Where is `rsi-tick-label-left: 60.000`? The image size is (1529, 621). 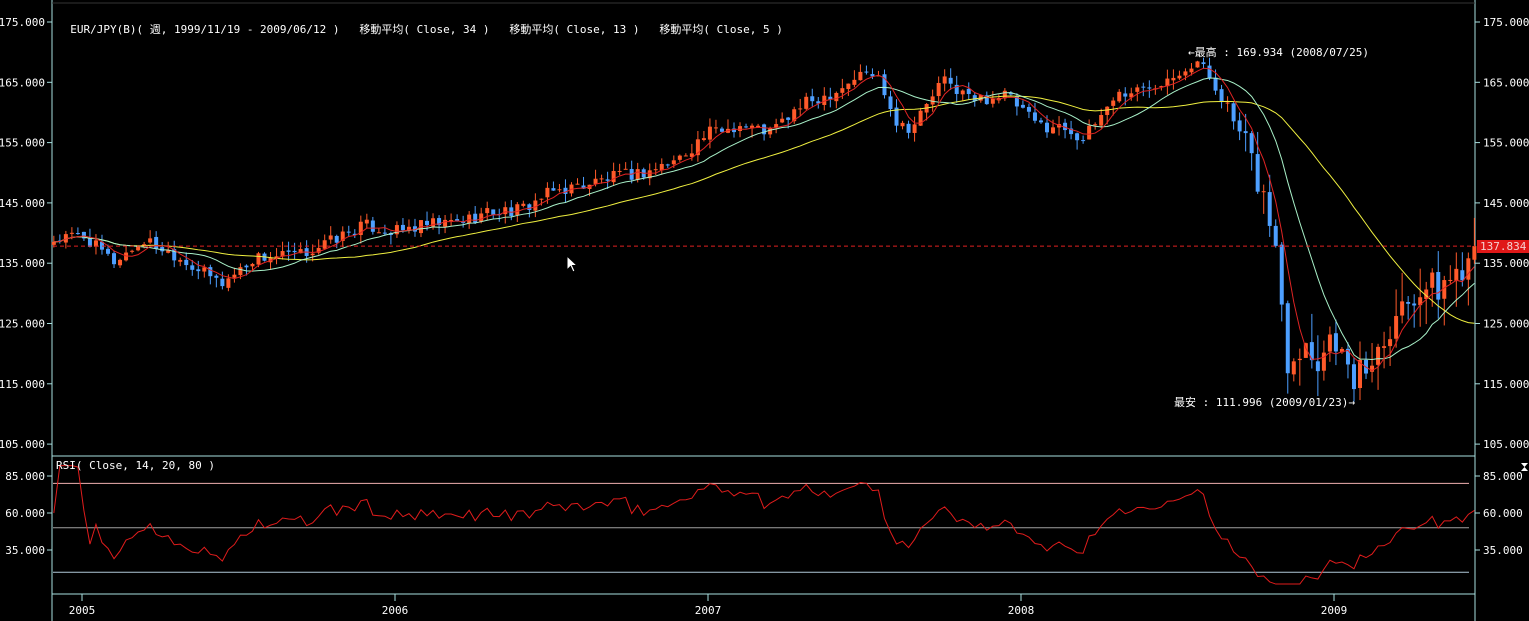 rsi-tick-label-left: 60.000 is located at coordinates (25, 513).